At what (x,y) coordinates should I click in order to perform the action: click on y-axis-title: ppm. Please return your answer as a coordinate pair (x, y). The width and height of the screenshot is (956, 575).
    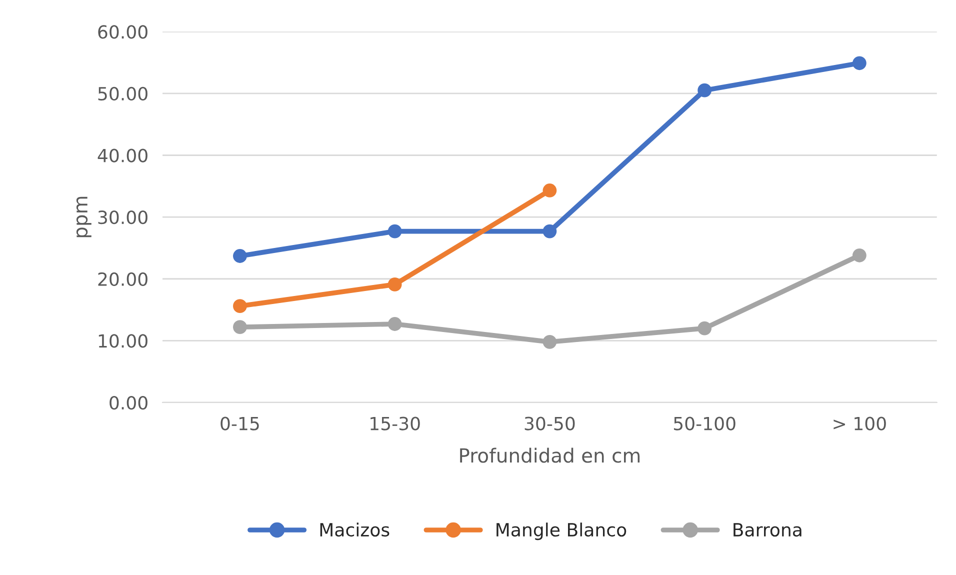
    Looking at the image, I should click on (84, 217).